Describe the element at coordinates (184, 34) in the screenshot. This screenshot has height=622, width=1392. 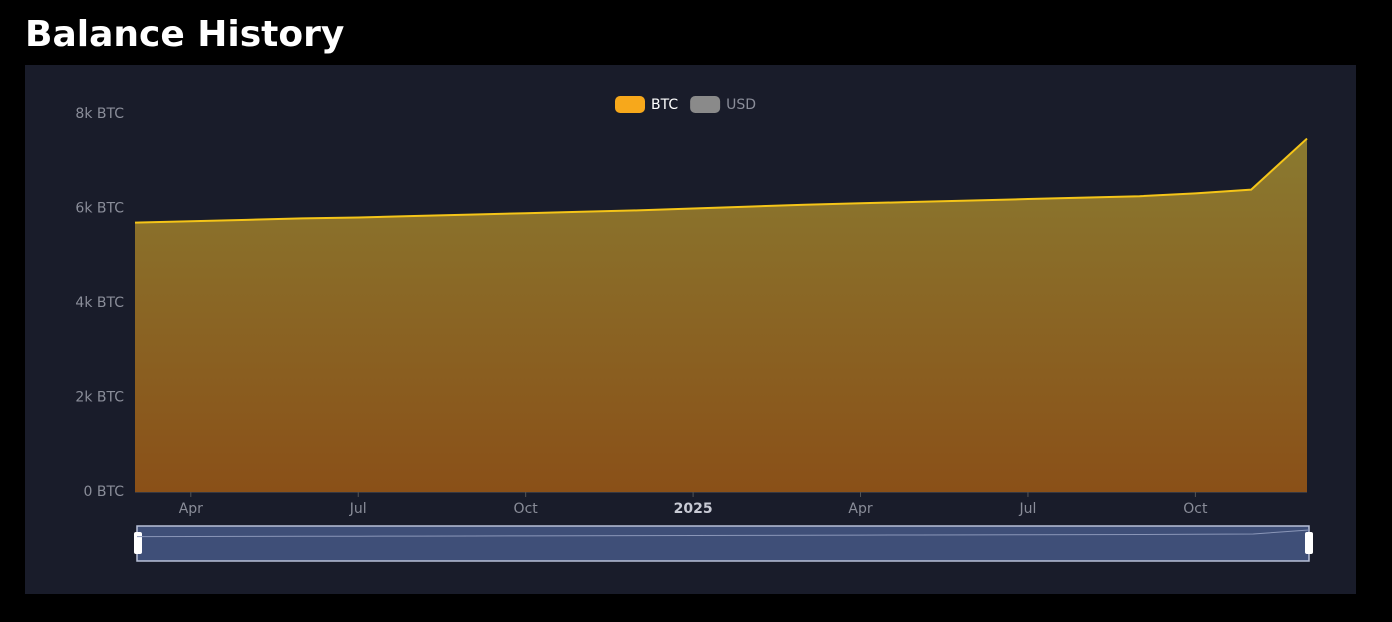
I see `chart-title: Balance History` at that location.